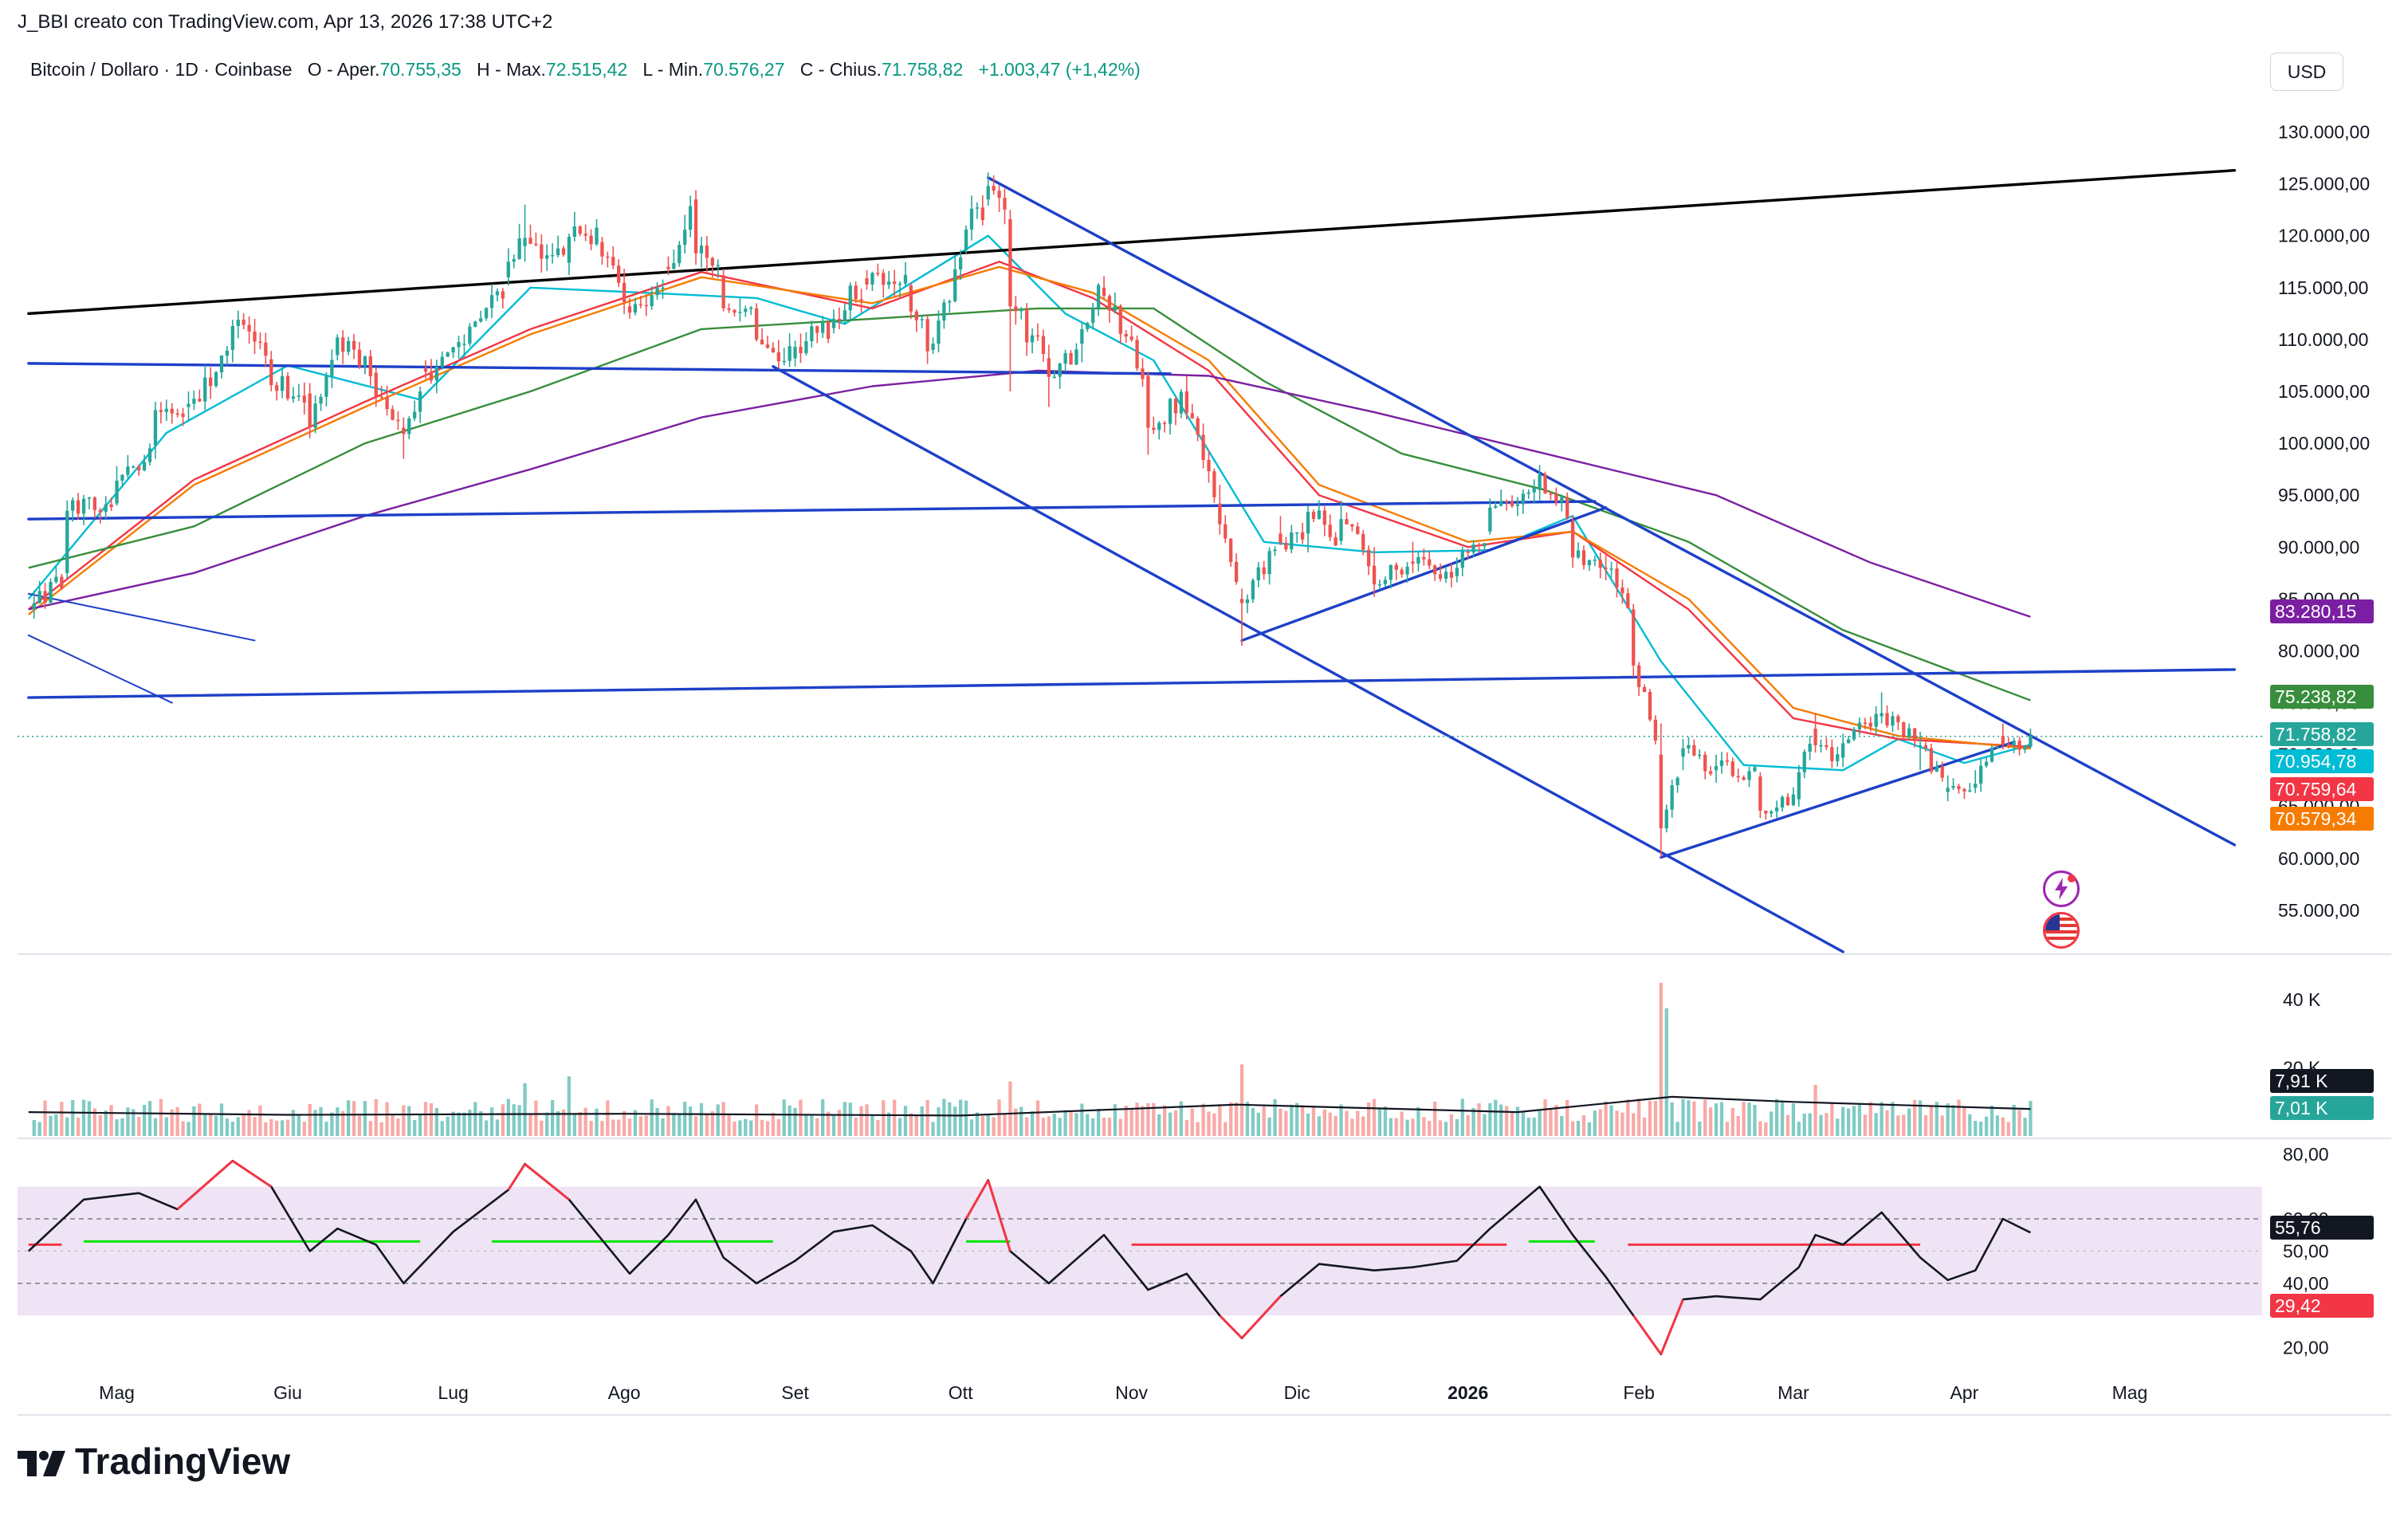 The height and width of the screenshot is (1513, 2408). I want to click on symbol-label: Bitcoin / Dollaro · 1D · Coinbase, so click(161, 69).